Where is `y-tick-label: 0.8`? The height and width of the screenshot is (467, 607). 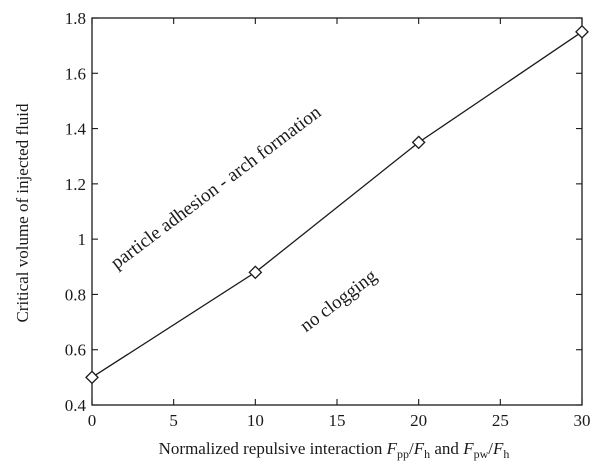
y-tick-label: 0.8 is located at coordinates (75, 294).